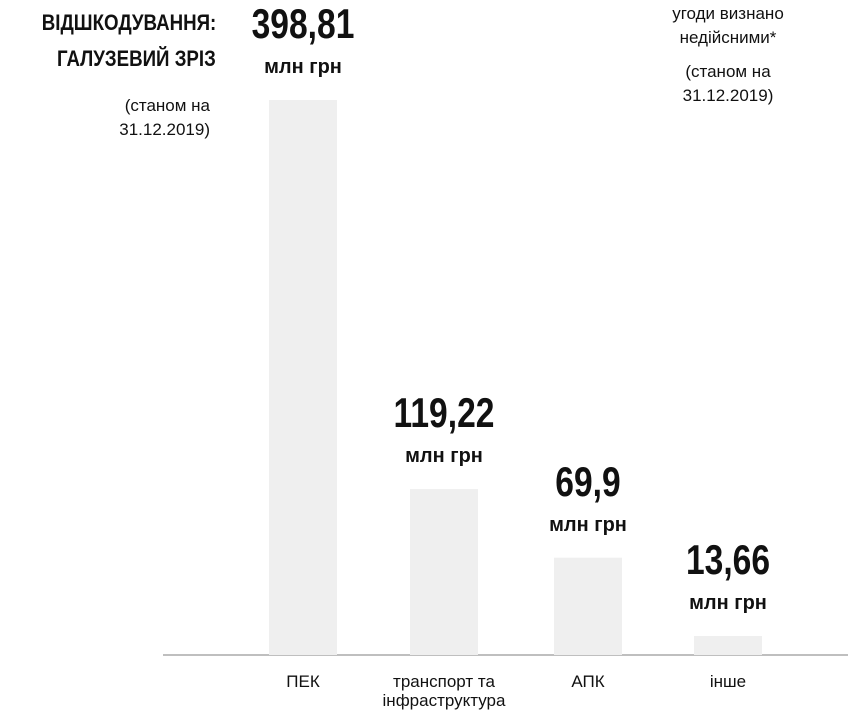 The image size is (848, 719). I want to click on note: (станом на, so click(728, 71).